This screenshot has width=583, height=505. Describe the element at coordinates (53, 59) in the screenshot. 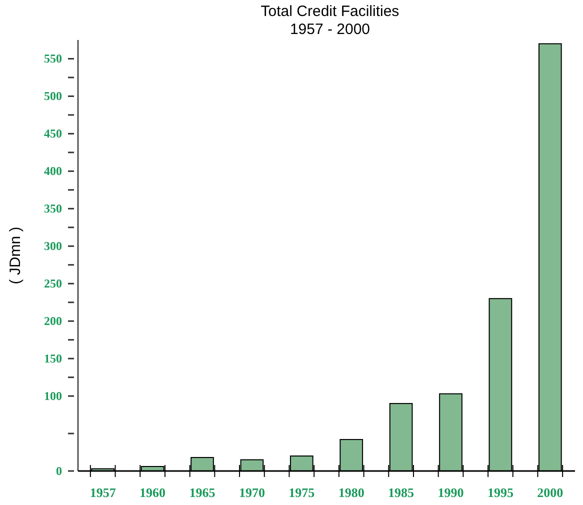

I see `y-tick-label: 550` at that location.